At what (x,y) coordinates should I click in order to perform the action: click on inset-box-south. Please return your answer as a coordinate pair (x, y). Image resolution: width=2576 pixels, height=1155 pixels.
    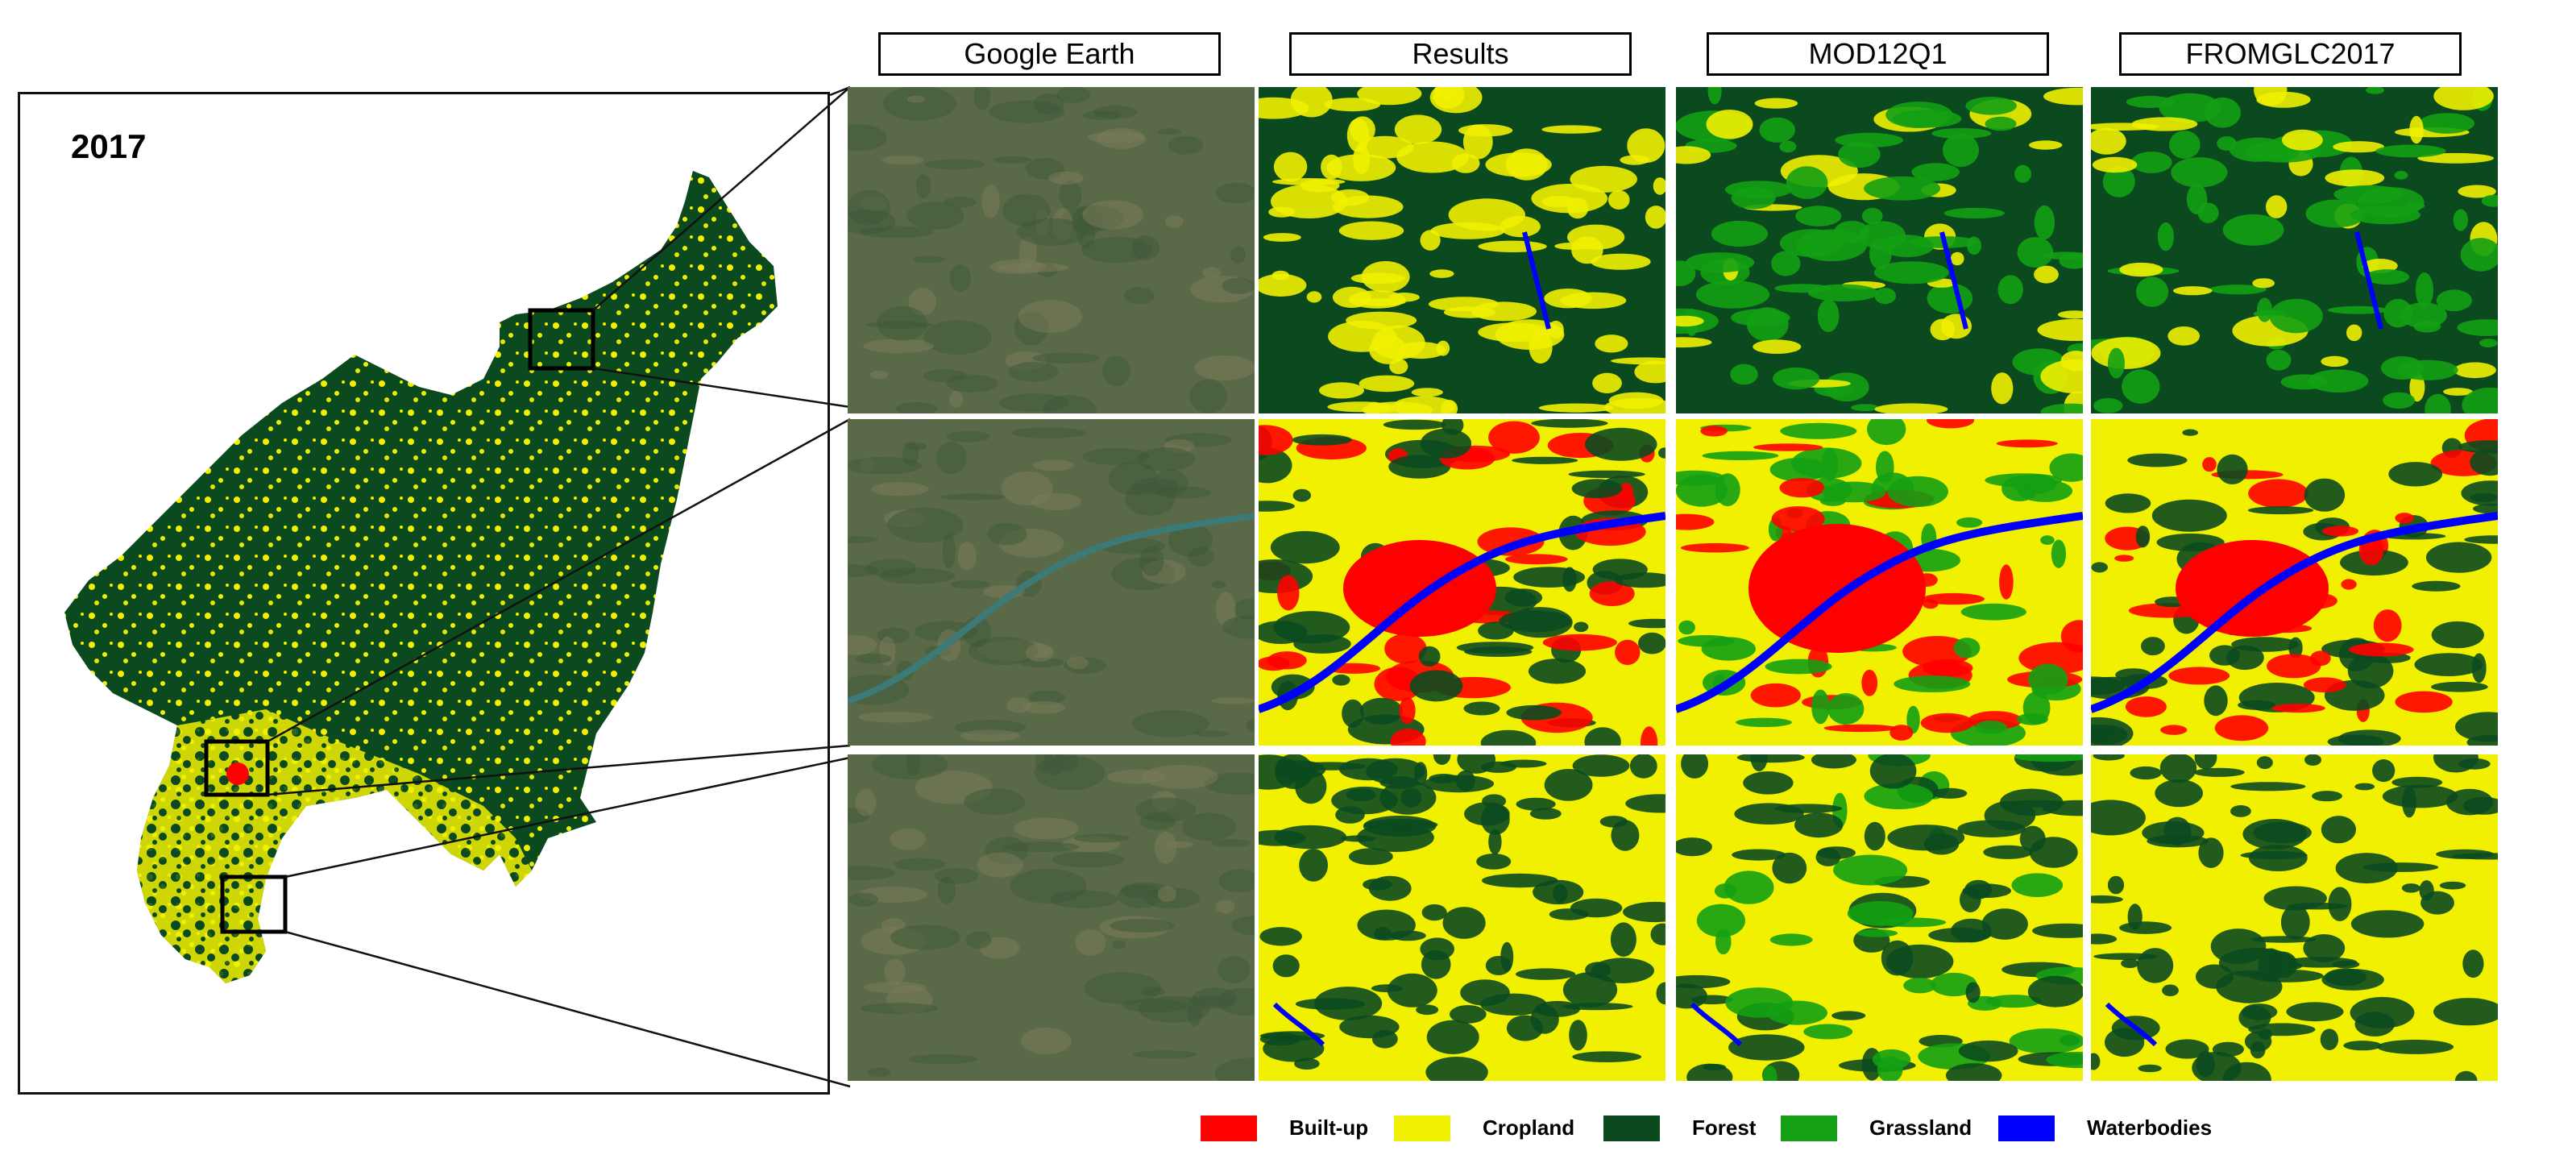
    Looking at the image, I should click on (254, 904).